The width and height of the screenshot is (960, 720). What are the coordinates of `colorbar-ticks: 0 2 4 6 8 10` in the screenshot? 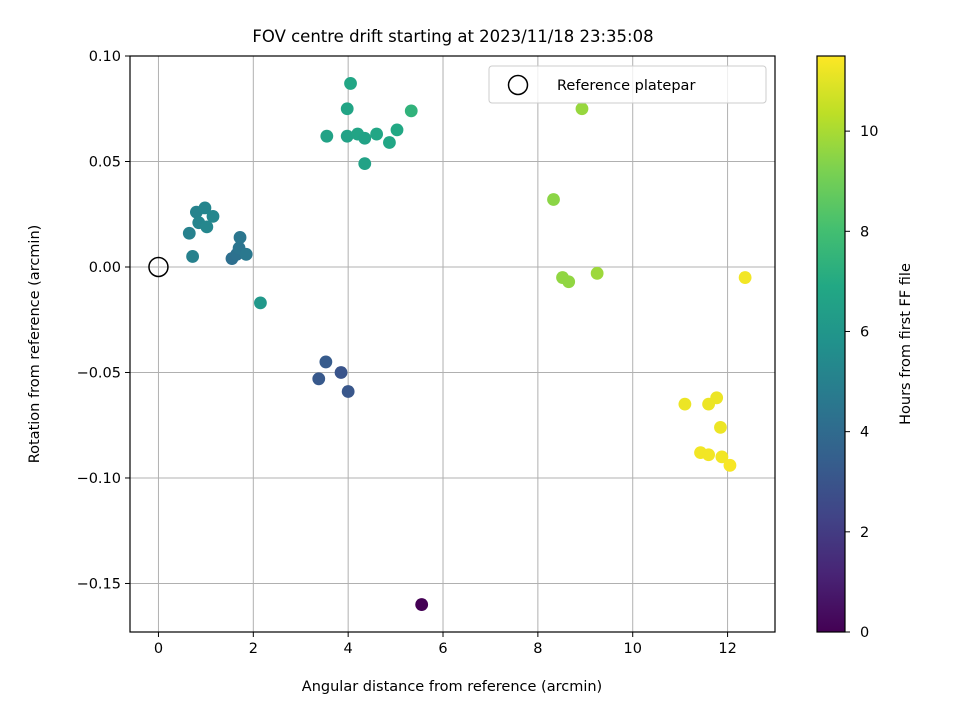 It's located at (861, 382).